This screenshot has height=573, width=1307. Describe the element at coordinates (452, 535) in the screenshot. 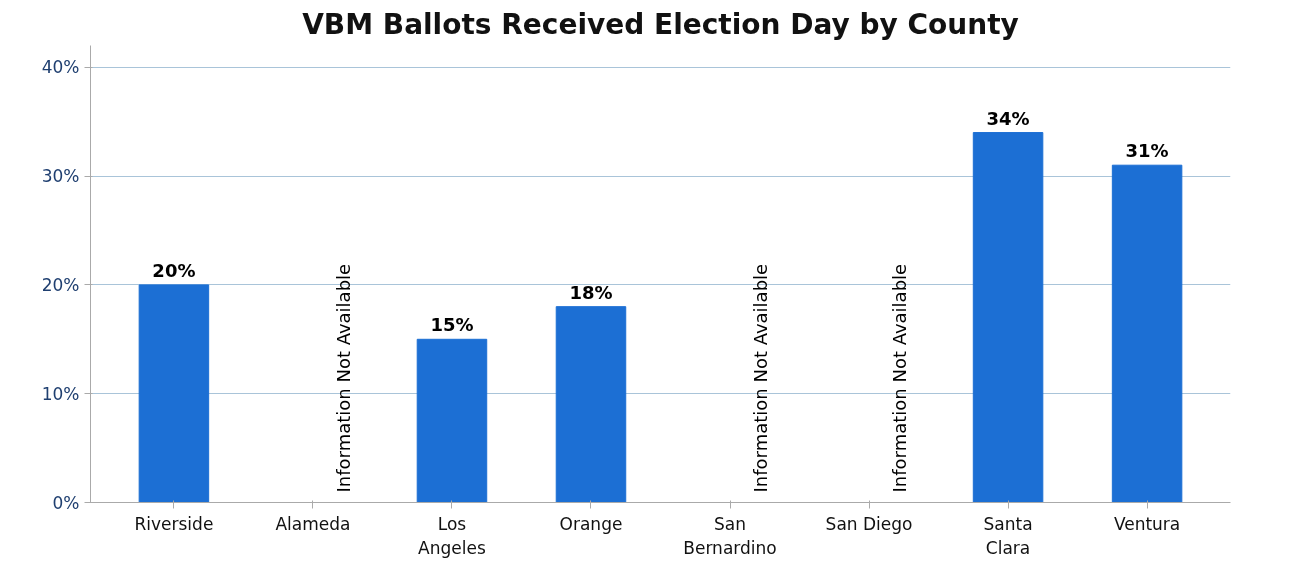

I see `x-tick-label: Los Angeles` at that location.